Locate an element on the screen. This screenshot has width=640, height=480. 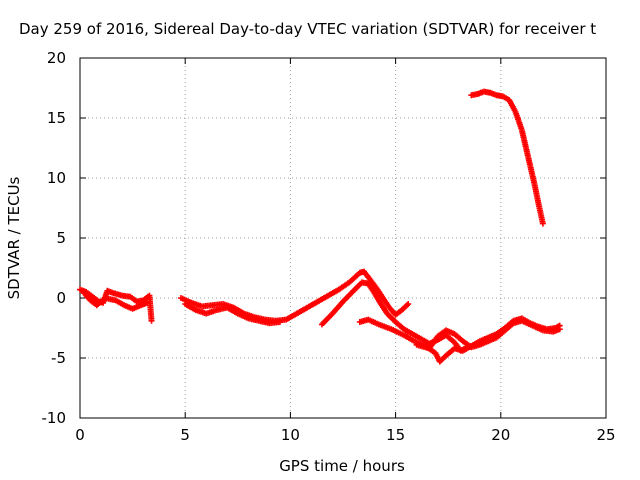
y-tick-label: 0 is located at coordinates (61, 298).